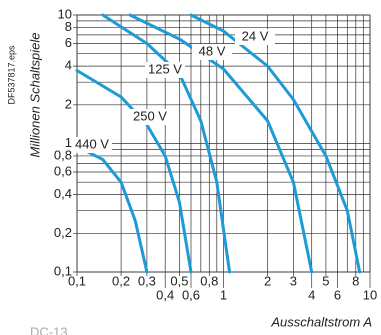 The height and width of the screenshot is (335, 381). I want to click on footer: DC-13, so click(49, 329).